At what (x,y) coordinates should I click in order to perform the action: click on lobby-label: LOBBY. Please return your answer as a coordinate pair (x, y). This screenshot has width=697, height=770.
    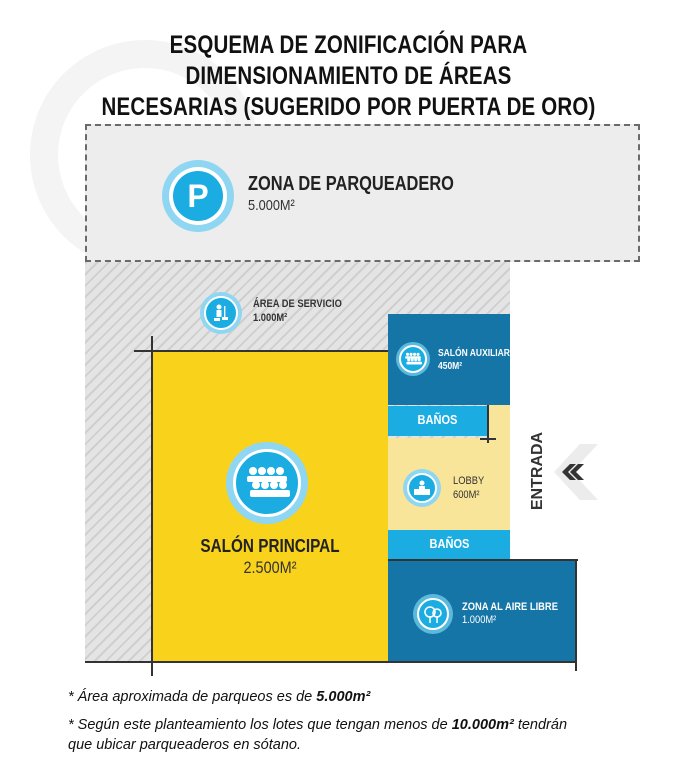
    Looking at the image, I should click on (469, 481).